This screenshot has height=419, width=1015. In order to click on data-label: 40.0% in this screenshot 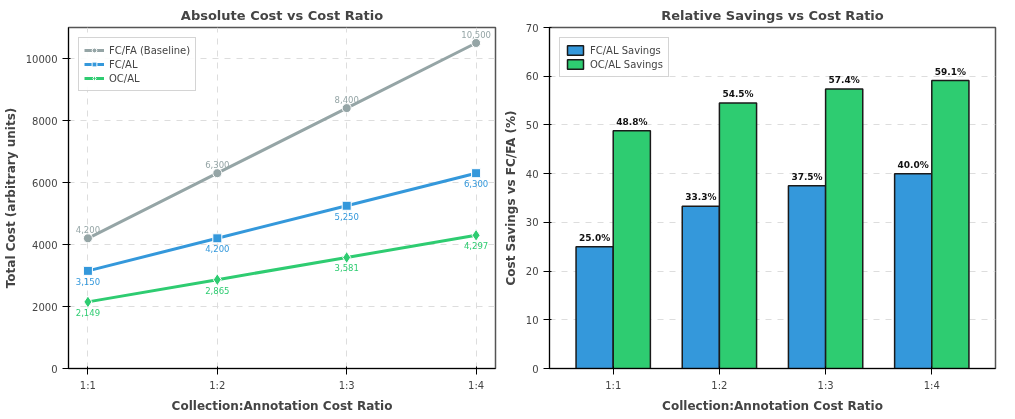, I will do `click(913, 164)`.